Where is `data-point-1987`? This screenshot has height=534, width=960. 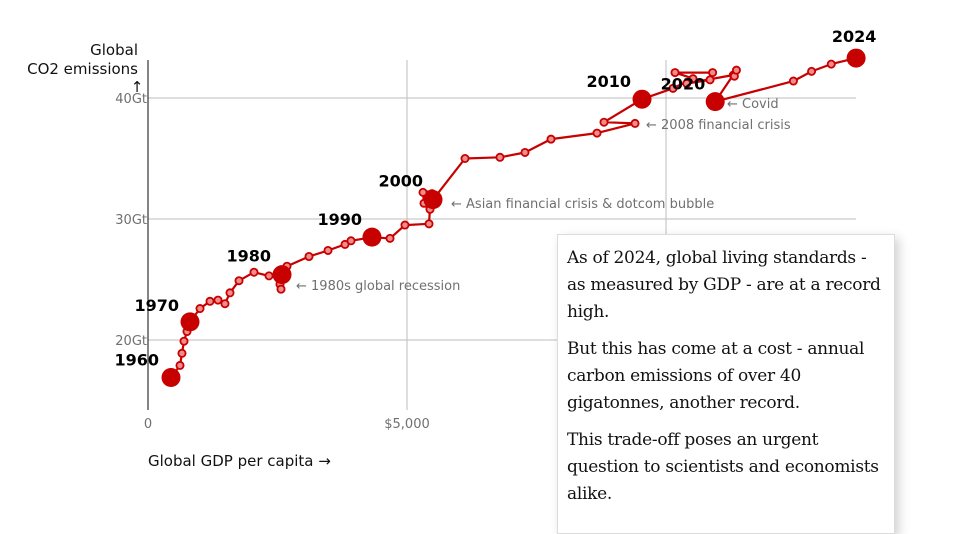 data-point-1987 is located at coordinates (351, 241).